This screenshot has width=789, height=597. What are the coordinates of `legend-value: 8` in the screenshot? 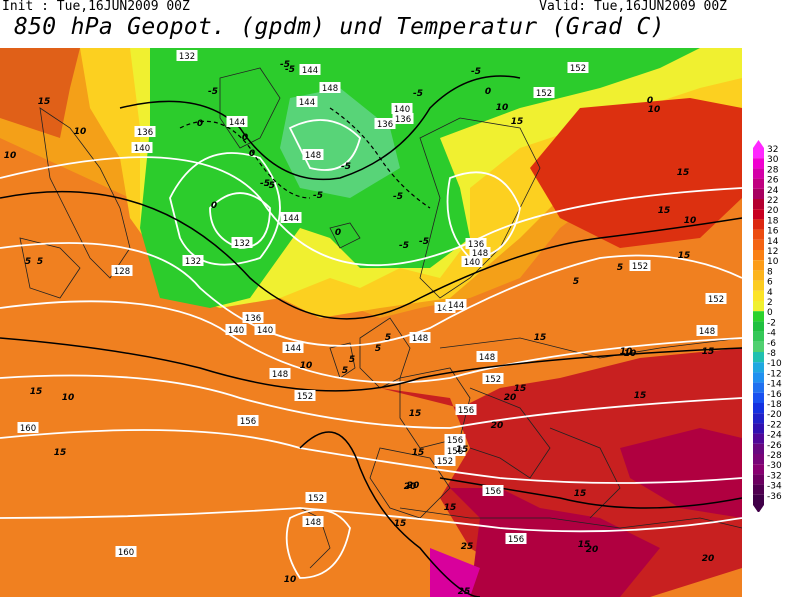 It's located at (770, 272).